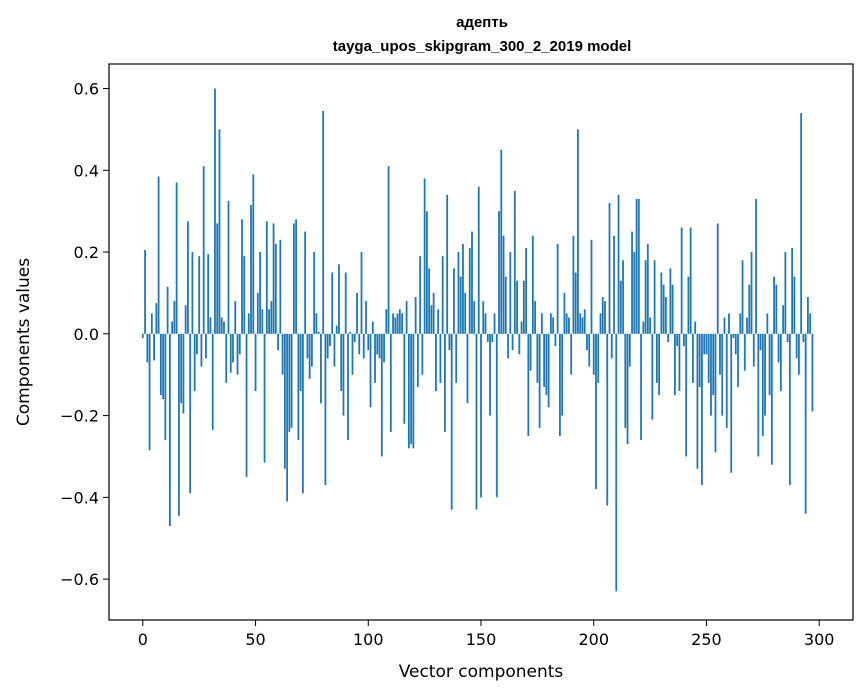 The width and height of the screenshot is (867, 696). Describe the element at coordinates (819, 639) in the screenshot. I see `x-tick-label: 300` at that location.